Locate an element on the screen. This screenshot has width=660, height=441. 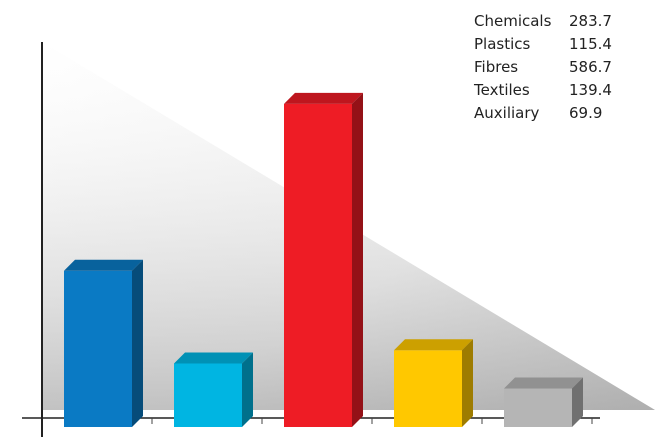
bar-plastics is located at coordinates (213, 389).